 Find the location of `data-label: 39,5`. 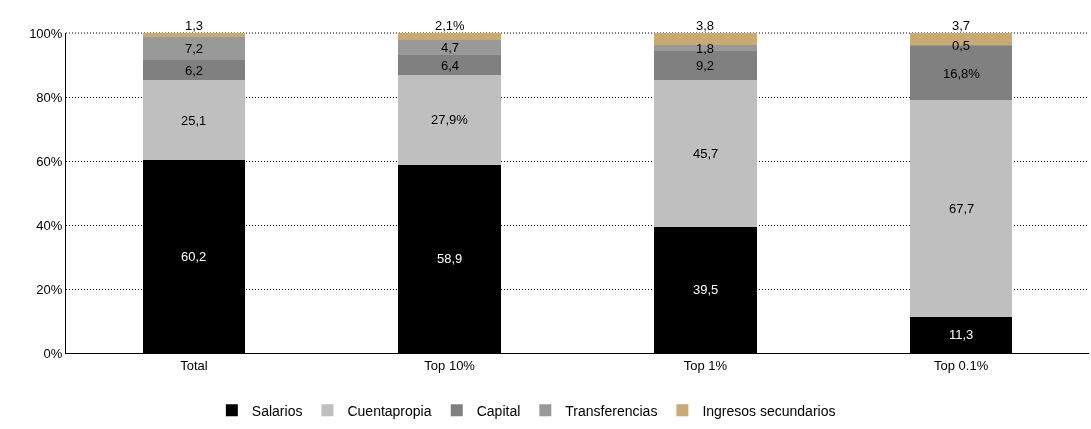

data-label: 39,5 is located at coordinates (706, 289).